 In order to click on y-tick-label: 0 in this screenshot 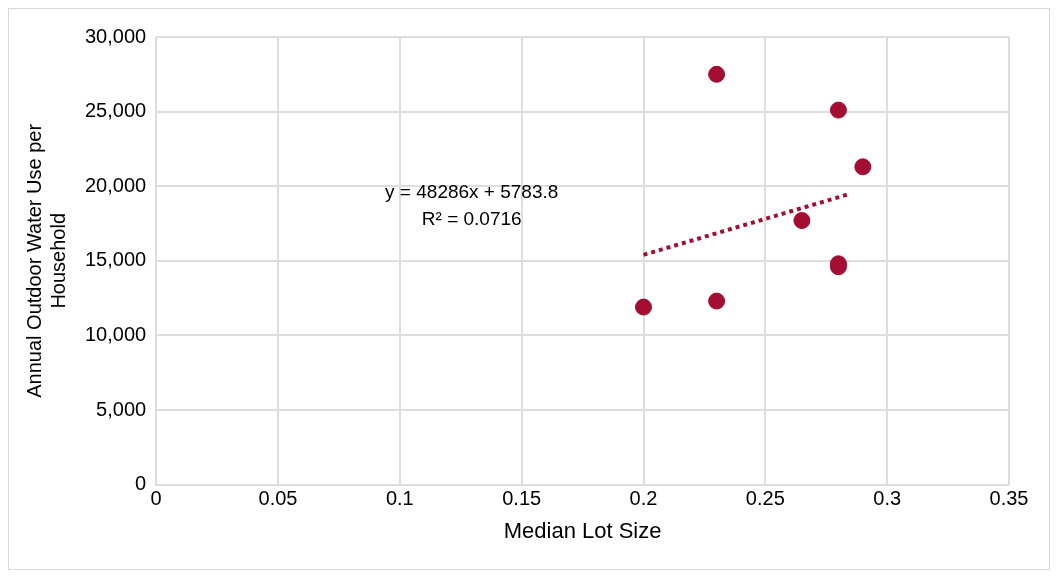, I will do `click(141, 483)`.